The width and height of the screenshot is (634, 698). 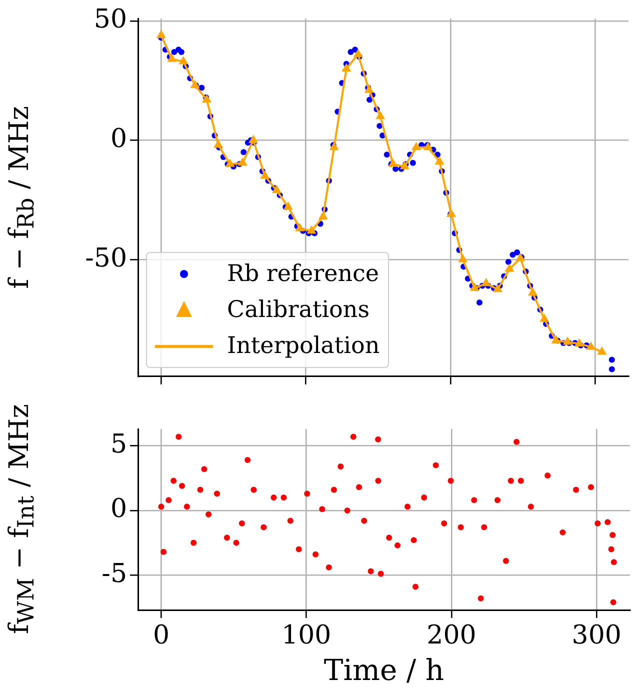 I want to click on legend-label: Rb reference, so click(x=303, y=274).